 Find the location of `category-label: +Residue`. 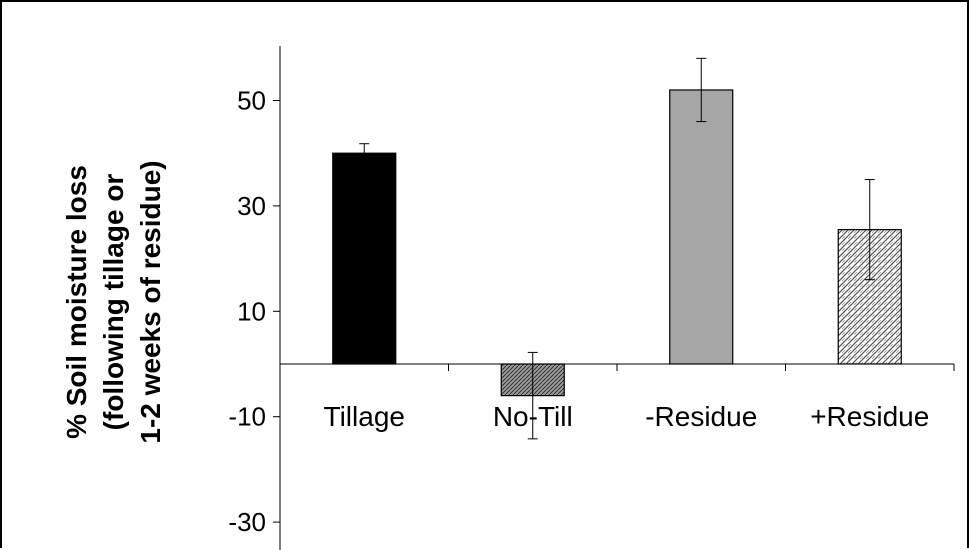

category-label: +Residue is located at coordinates (869, 416).